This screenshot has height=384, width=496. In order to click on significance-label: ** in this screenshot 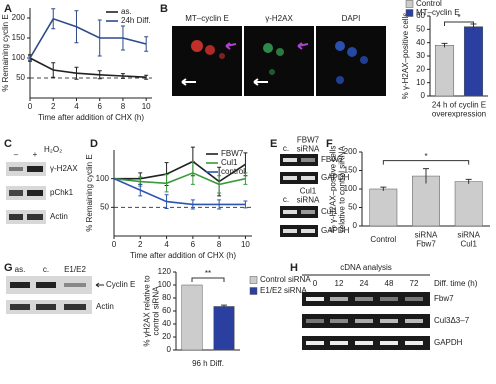, I will do `click(208, 273)`.